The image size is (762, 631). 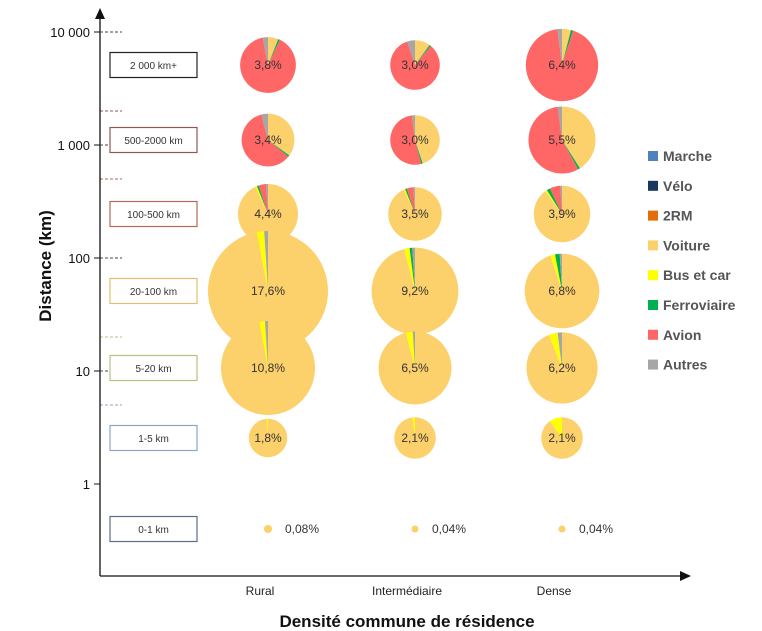 I want to click on pie-chart: 4,4%, so click(x=268, y=214).